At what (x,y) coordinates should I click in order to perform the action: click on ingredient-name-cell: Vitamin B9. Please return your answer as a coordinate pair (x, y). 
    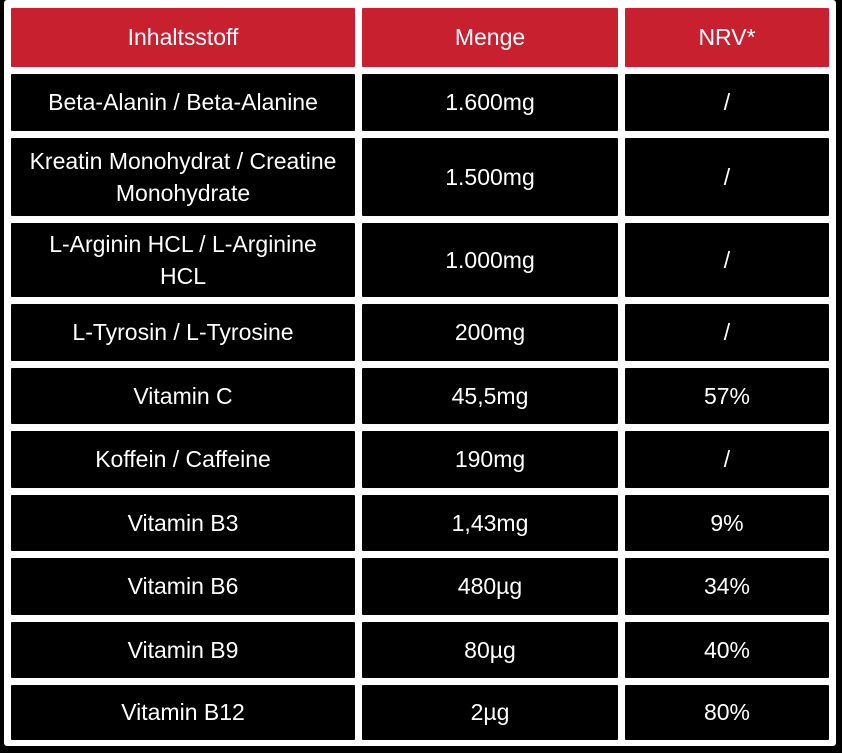
    Looking at the image, I should click on (183, 650).